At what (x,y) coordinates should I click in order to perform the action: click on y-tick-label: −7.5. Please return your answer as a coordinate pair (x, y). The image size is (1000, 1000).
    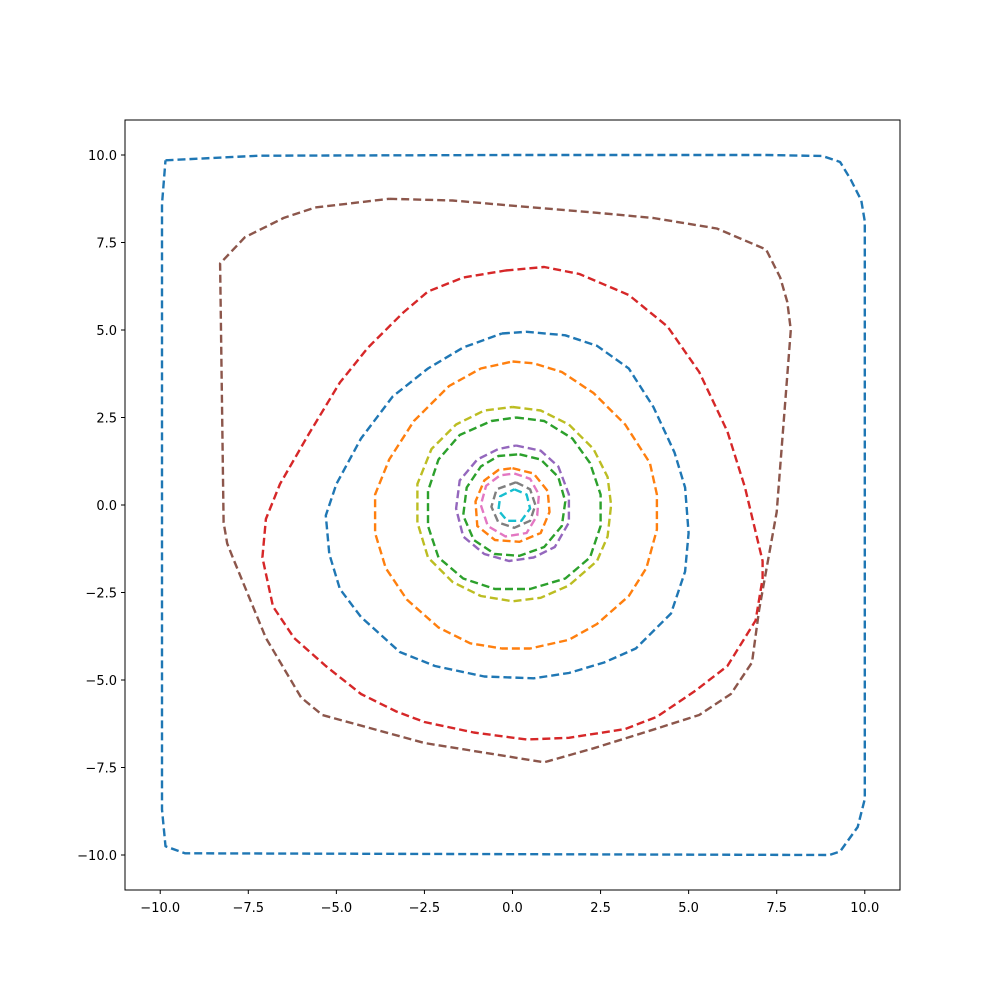
    Looking at the image, I should click on (101, 769).